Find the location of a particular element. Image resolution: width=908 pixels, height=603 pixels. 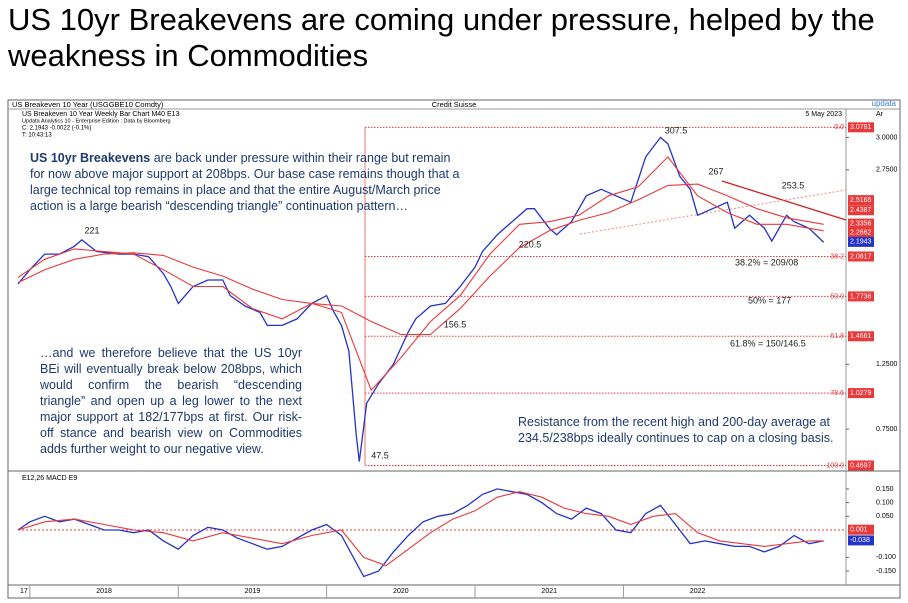

x-tick-label: 2021 is located at coordinates (549, 591).